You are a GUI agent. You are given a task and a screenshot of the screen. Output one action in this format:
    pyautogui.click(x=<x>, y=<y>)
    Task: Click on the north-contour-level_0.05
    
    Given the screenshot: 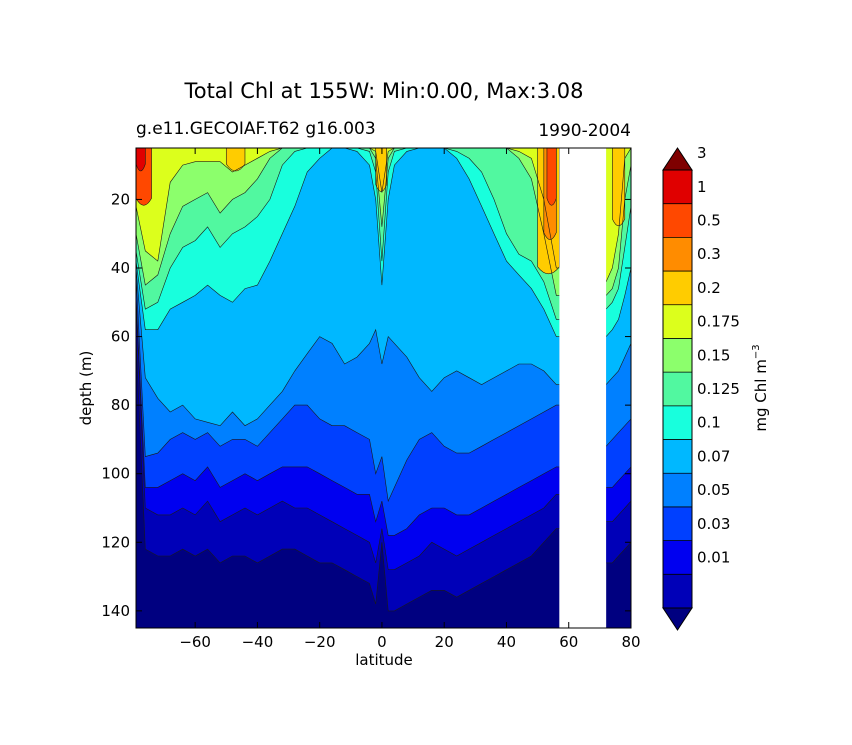 What is the action you would take?
    pyautogui.click(x=618, y=477)
    